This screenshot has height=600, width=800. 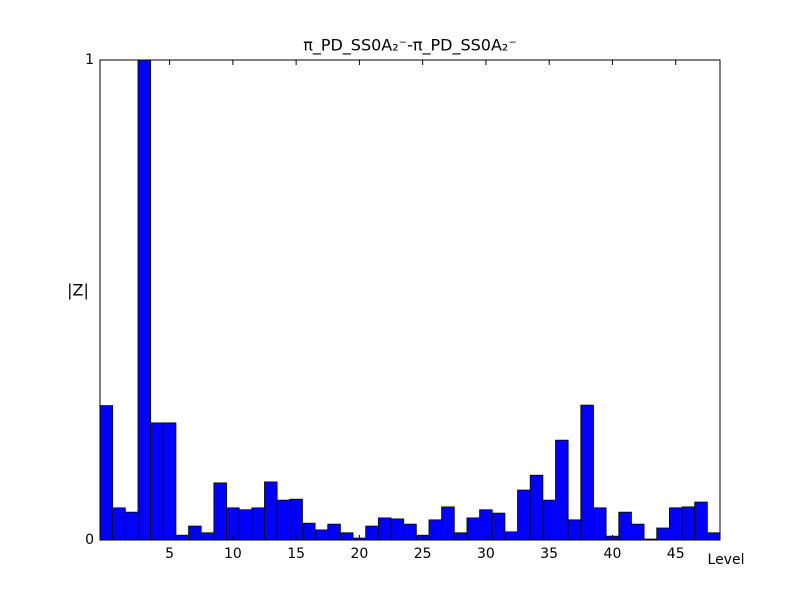 What do you see at coordinates (549, 554) in the screenshot?
I see `x-tick-label: 35` at bounding box center [549, 554].